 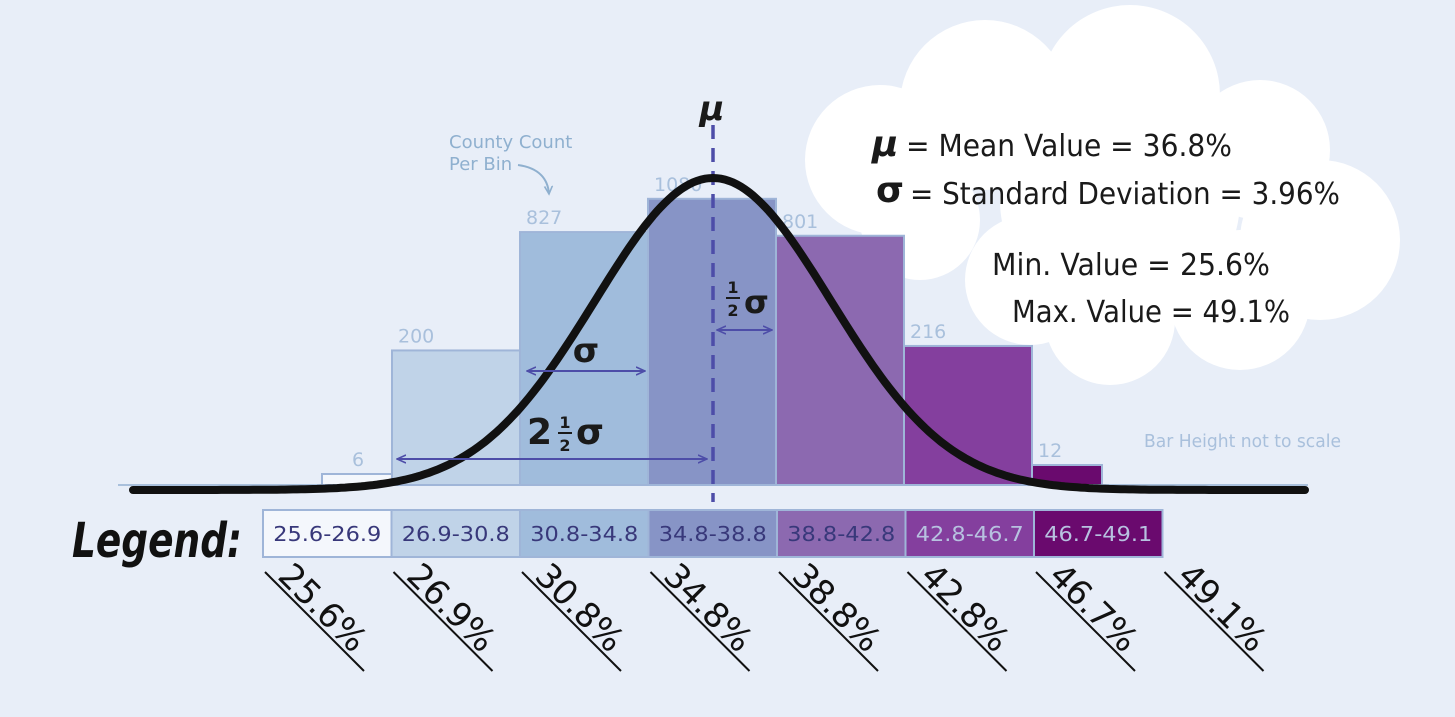 I want to click on bar-value-label: 216, so click(x=928, y=332).